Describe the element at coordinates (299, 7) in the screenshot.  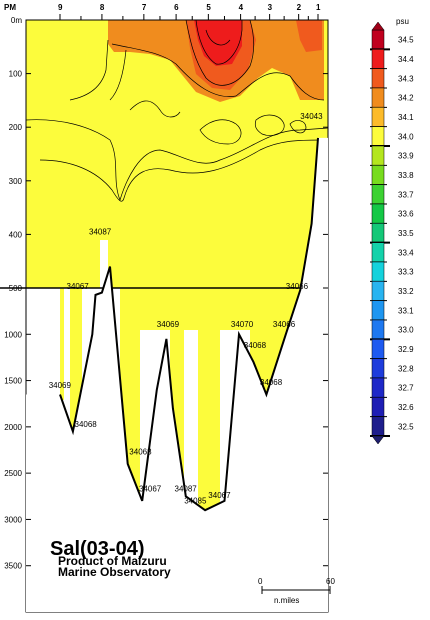
I see `station-label: 2` at that location.